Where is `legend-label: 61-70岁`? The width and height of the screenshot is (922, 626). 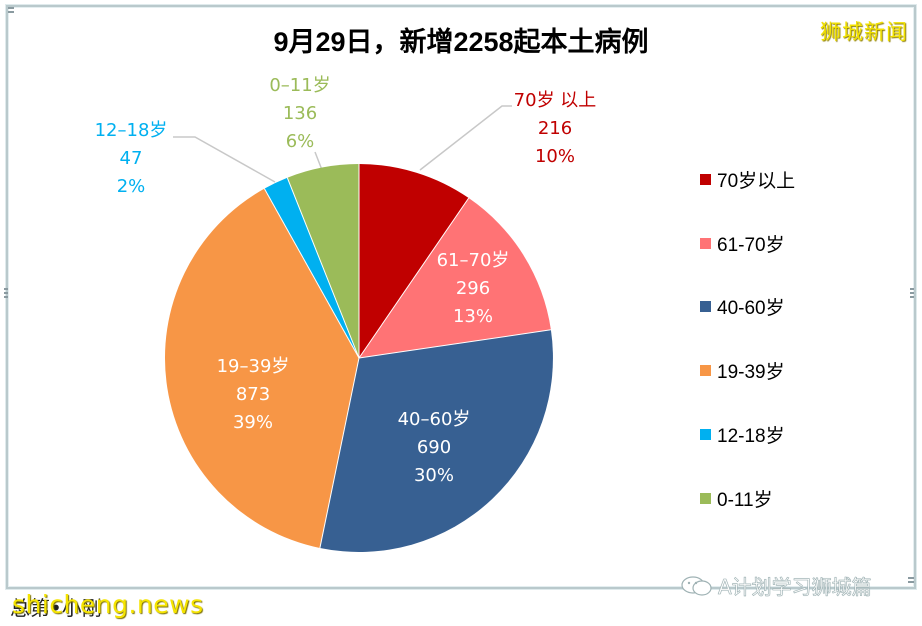 legend-label: 61-70岁 is located at coordinates (751, 245).